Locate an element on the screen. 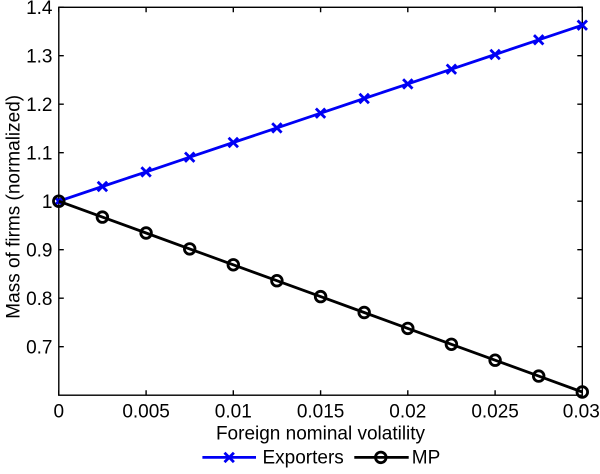  svg-text: Mass of firms (normalized) is located at coordinates (14, 207).